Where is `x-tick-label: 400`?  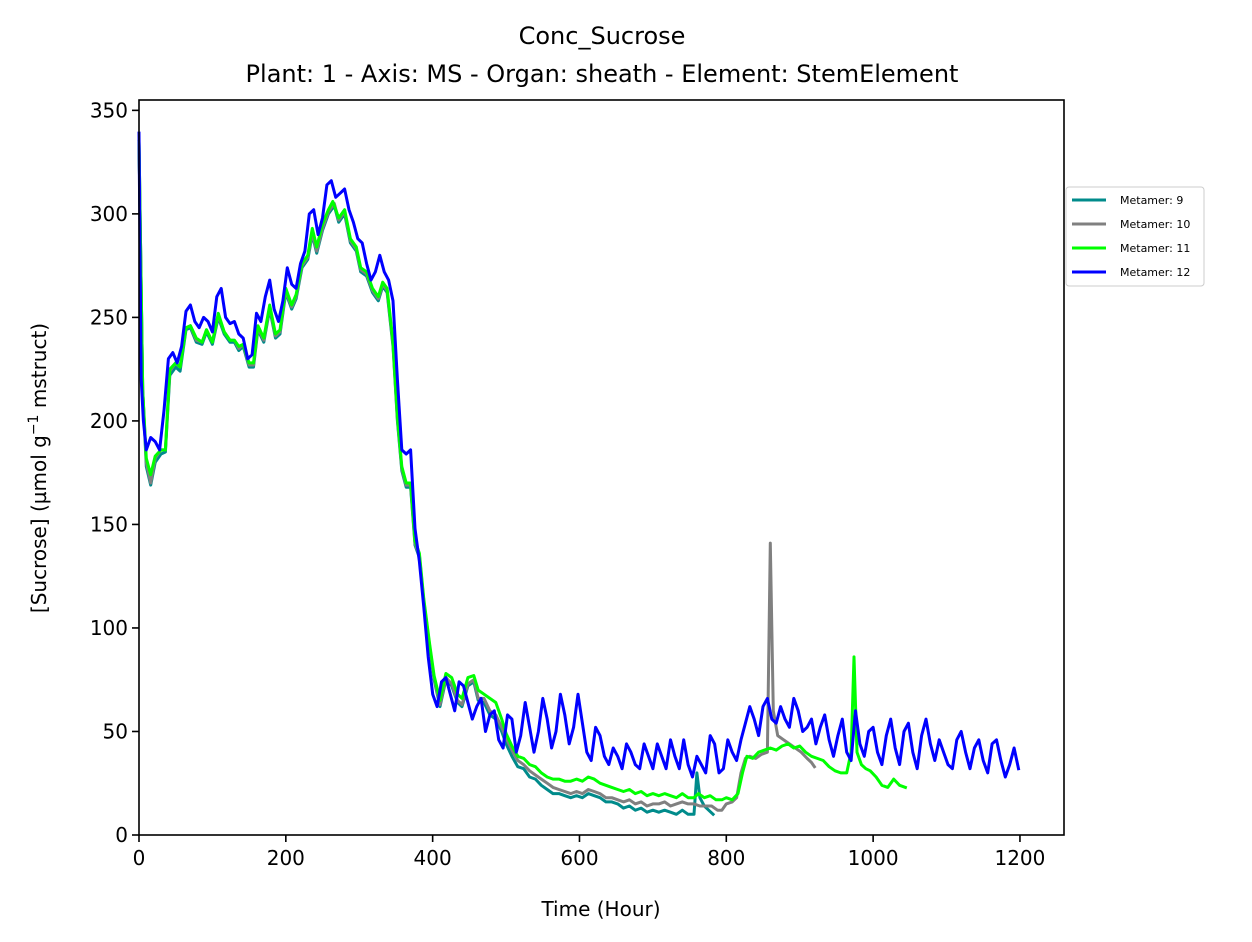 x-tick-label: 400 is located at coordinates (433, 858).